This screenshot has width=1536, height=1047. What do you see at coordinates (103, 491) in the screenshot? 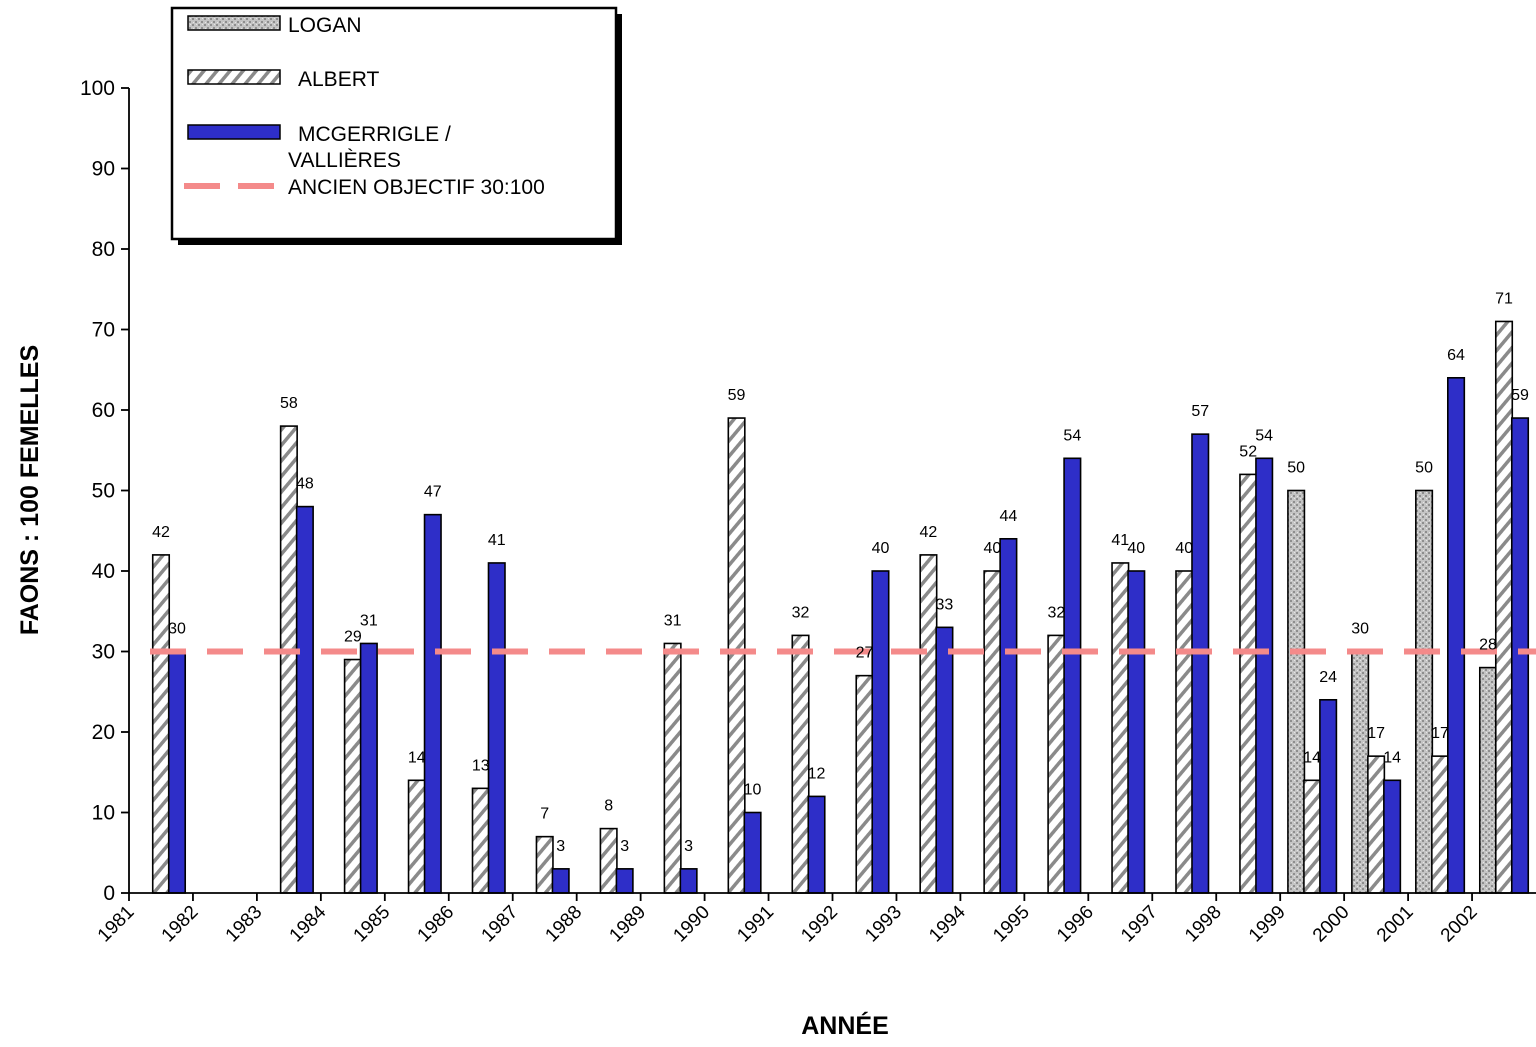
I see `y-tick-label-50: 50` at bounding box center [103, 491].